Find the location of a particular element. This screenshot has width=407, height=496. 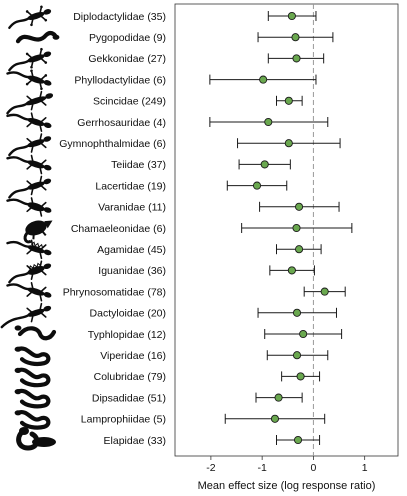

x-tick-label: -2 is located at coordinates (210, 468).